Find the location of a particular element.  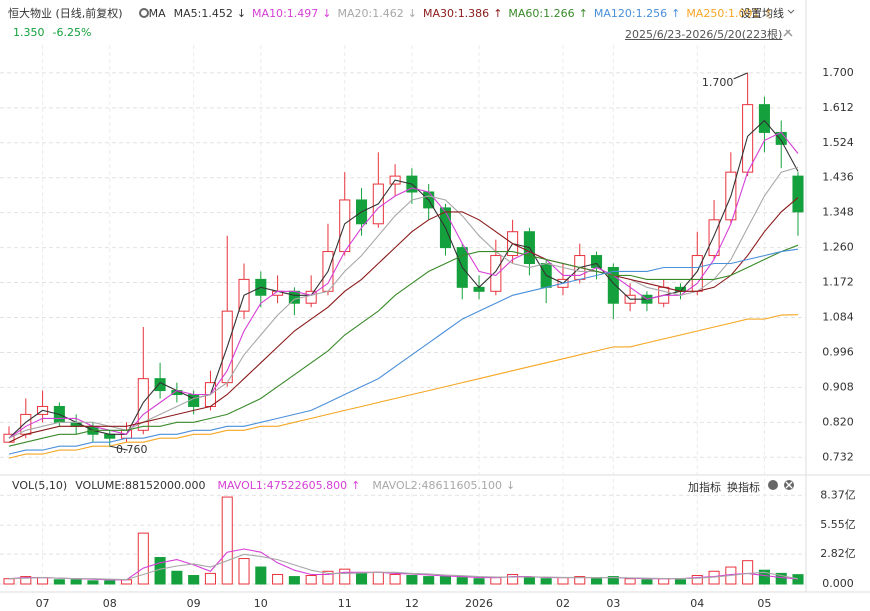

legend-value: 1.256 is located at coordinates (651, 13).